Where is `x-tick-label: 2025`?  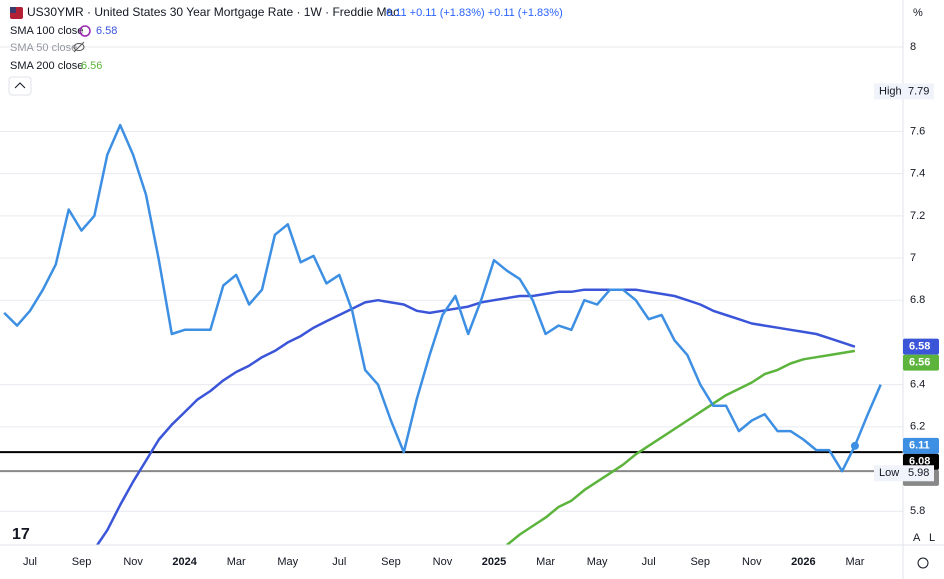
x-tick-label: 2025 is located at coordinates (494, 562).